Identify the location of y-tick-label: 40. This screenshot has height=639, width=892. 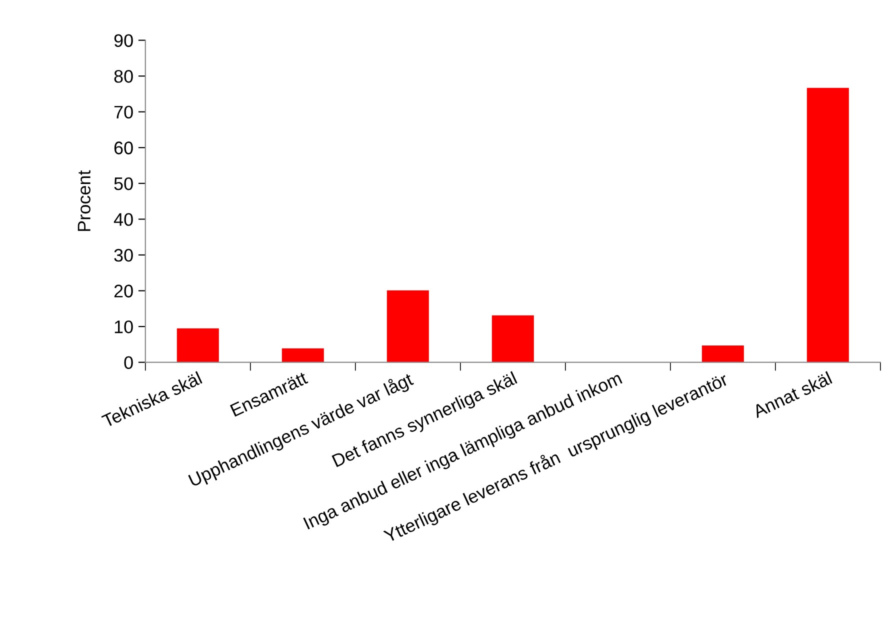
(123, 219).